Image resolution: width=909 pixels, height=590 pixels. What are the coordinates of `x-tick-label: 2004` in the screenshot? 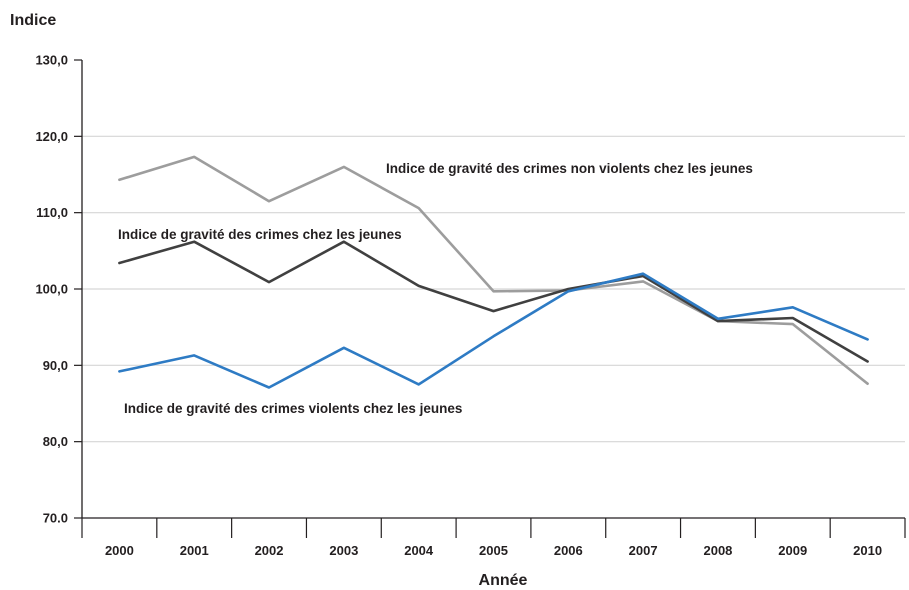 It's located at (419, 550).